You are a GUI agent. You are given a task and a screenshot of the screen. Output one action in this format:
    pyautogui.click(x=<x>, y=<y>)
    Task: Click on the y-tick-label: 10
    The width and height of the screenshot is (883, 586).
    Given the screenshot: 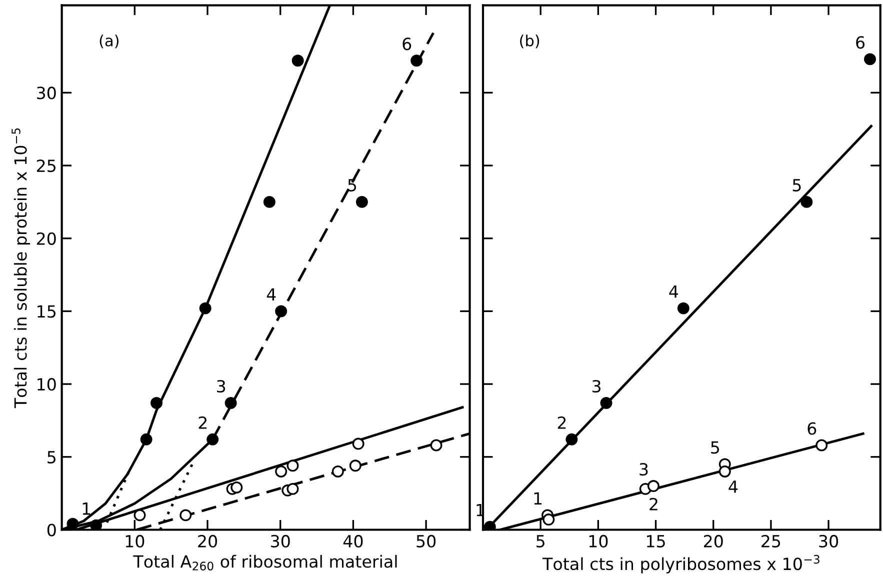 What is the action you would take?
    pyautogui.click(x=47, y=384)
    